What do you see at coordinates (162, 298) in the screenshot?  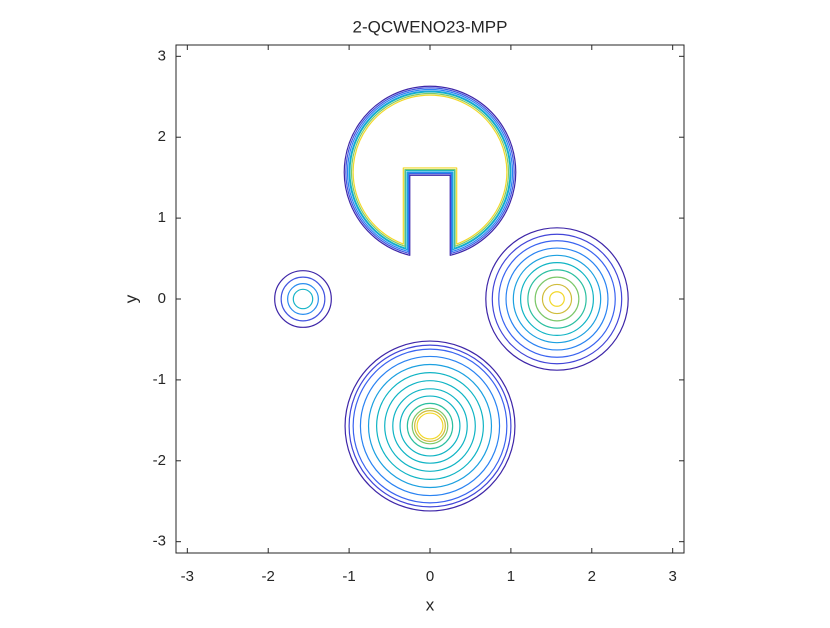 I see `y-tick-label: 0` at bounding box center [162, 298].